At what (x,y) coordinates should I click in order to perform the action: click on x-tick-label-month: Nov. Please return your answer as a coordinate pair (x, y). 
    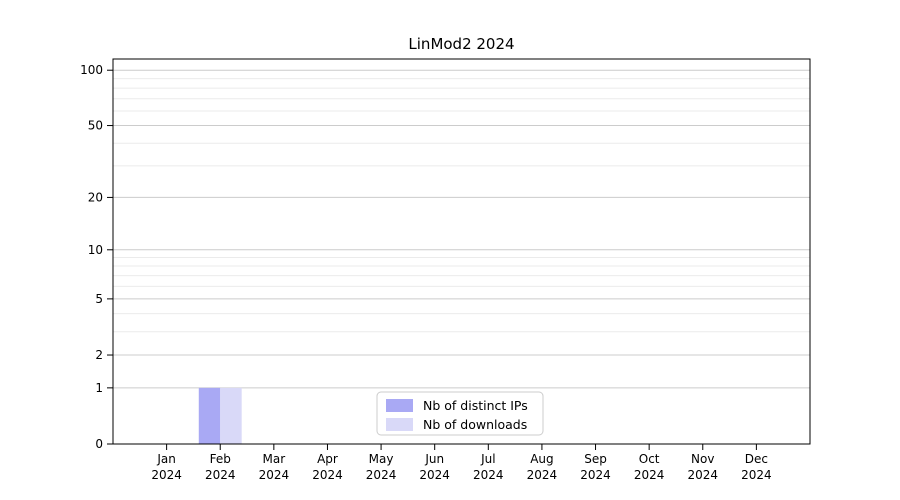
    Looking at the image, I should click on (702, 459).